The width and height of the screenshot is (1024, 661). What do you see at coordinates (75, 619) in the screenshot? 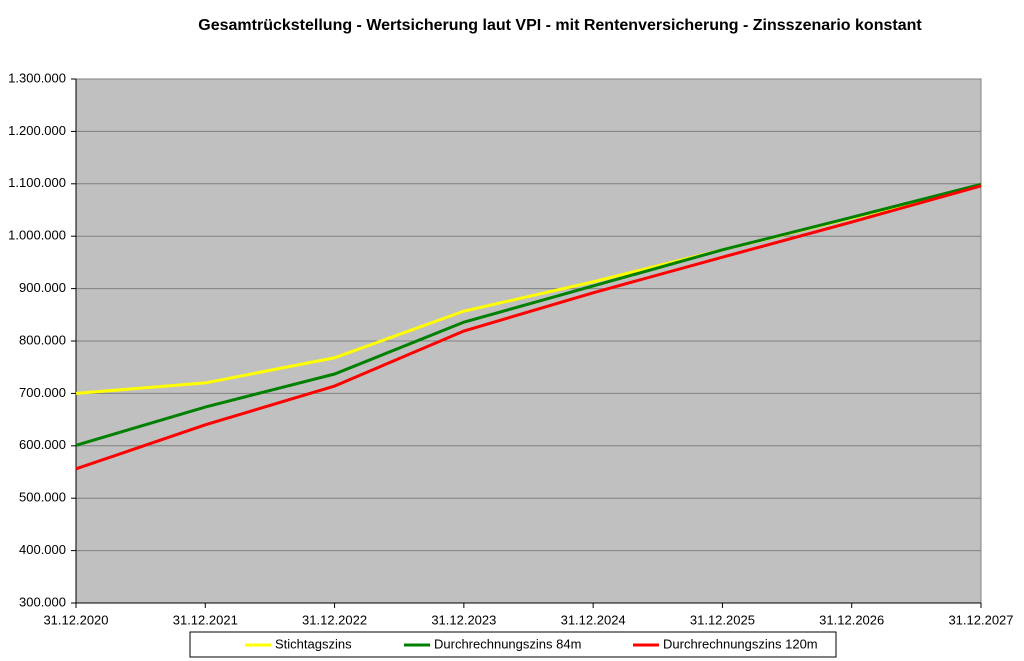
I see `x-tick-label: 31.12.2020` at bounding box center [75, 619].